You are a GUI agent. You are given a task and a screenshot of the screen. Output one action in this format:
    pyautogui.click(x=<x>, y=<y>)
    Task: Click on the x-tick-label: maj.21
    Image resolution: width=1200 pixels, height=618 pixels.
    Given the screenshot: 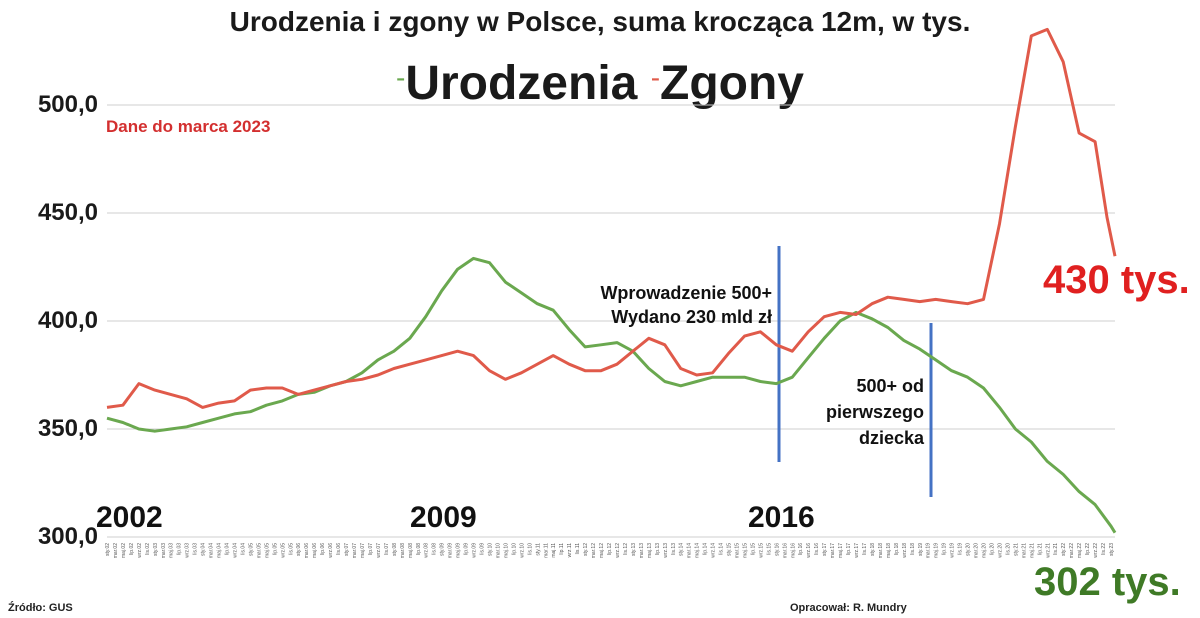 What is the action you would take?
    pyautogui.click(x=1032, y=550)
    